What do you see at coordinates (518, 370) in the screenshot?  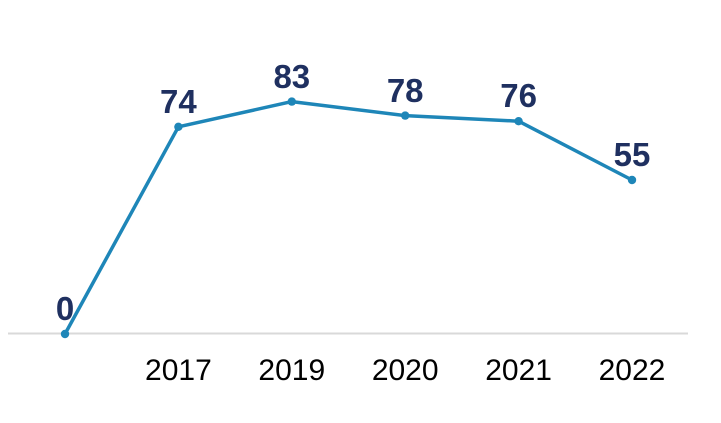 I see `x-tick-label: 2021` at bounding box center [518, 370].